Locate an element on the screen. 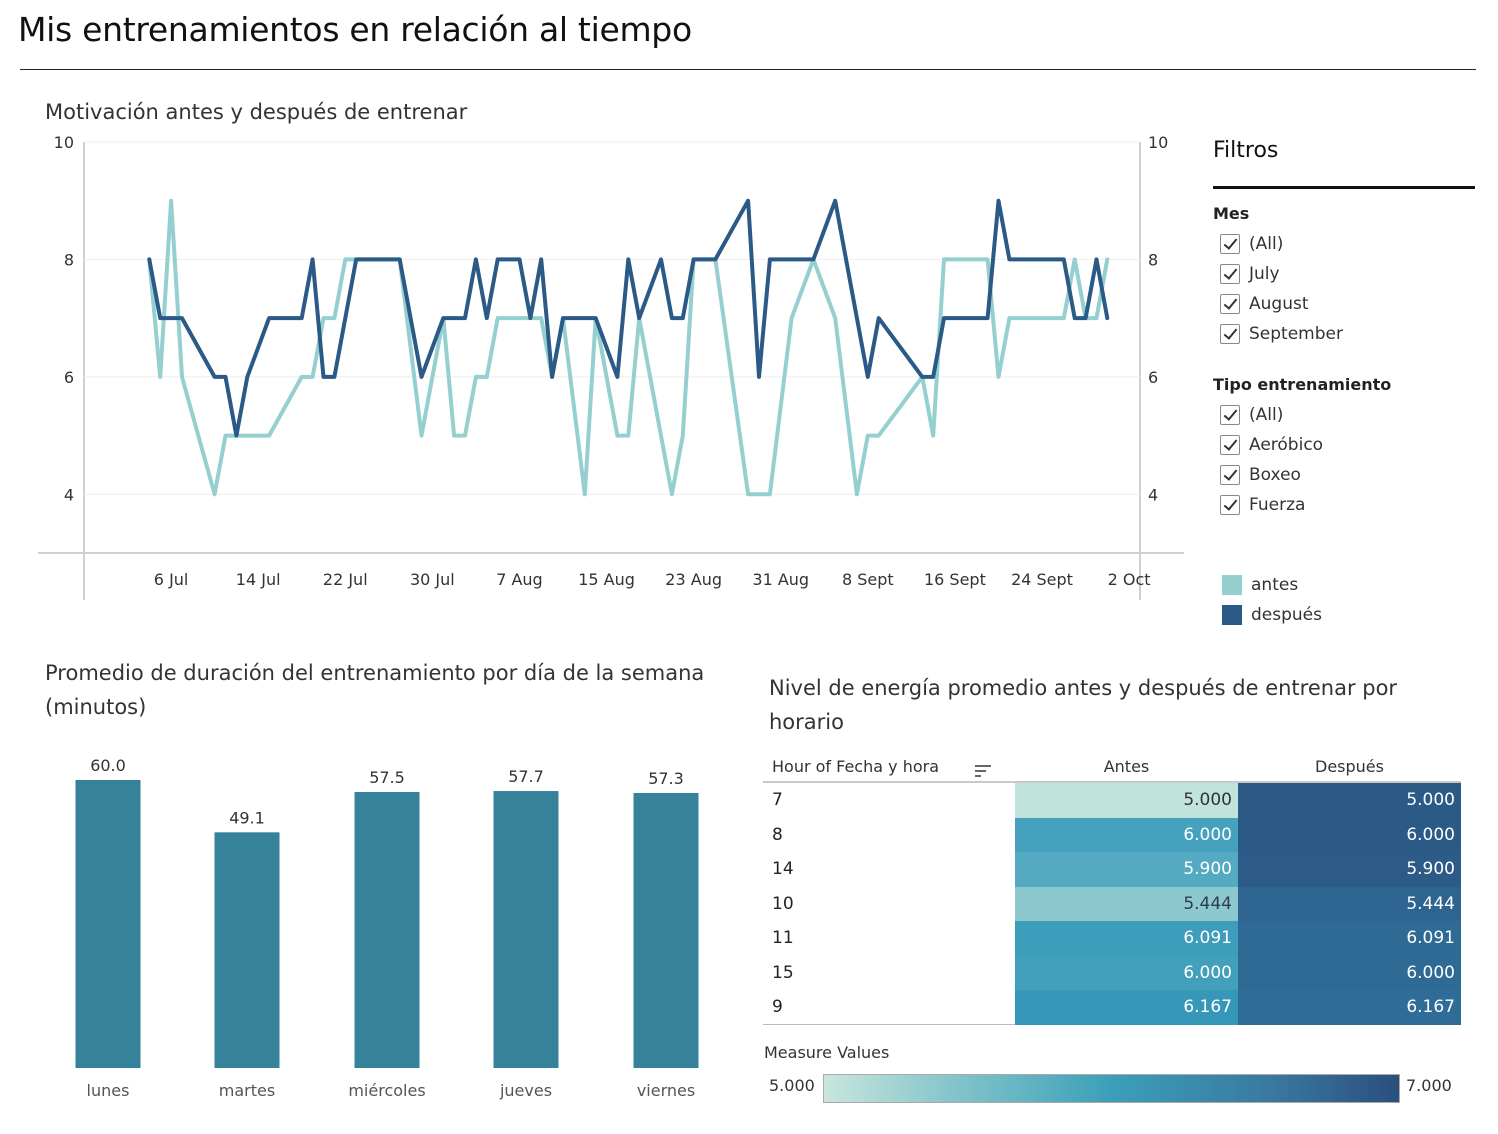 Image resolution: width=1498 pixels, height=1134 pixels. x-tick-label: 23 Aug is located at coordinates (693, 579).